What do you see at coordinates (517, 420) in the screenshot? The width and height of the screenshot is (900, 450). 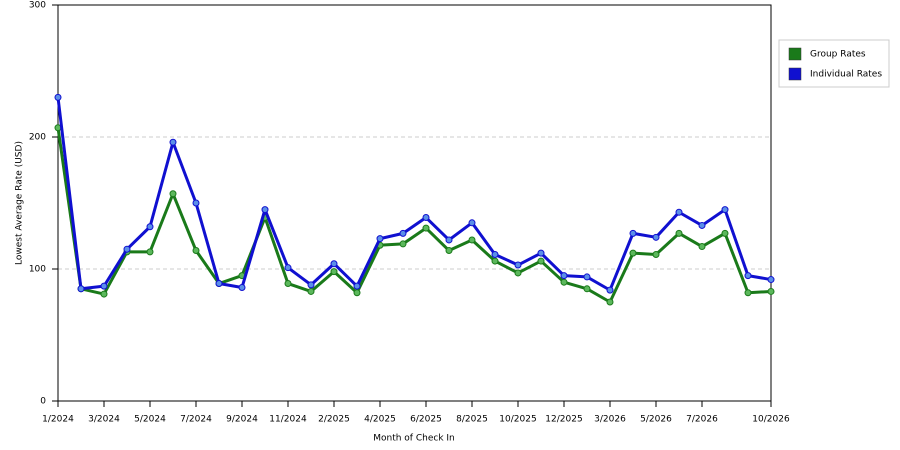 I see `x-tick-label: 10/2025` at bounding box center [517, 420].